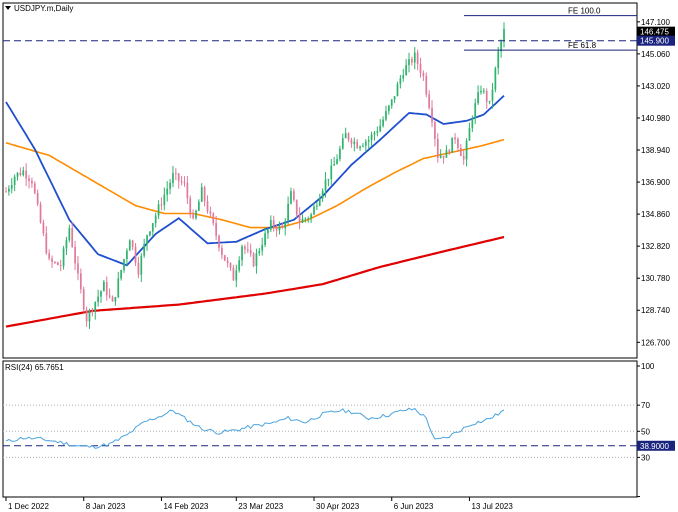 This screenshot has height=512, width=678. Describe the element at coordinates (655, 310) in the screenshot. I see `price-tick-label: 128.740` at that location.